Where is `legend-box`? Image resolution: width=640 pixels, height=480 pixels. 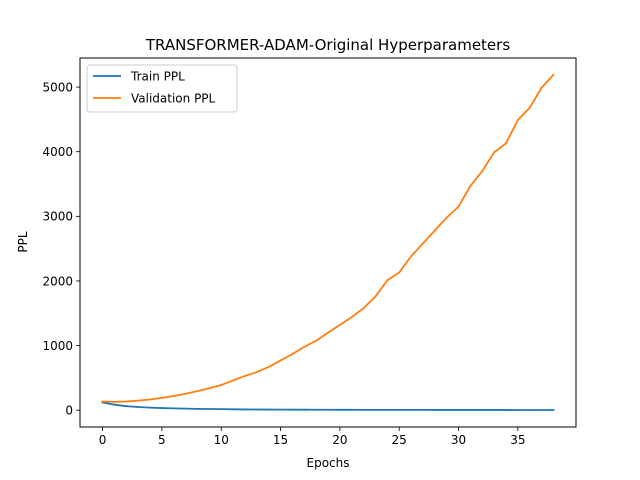
legend-box is located at coordinates (162, 88).